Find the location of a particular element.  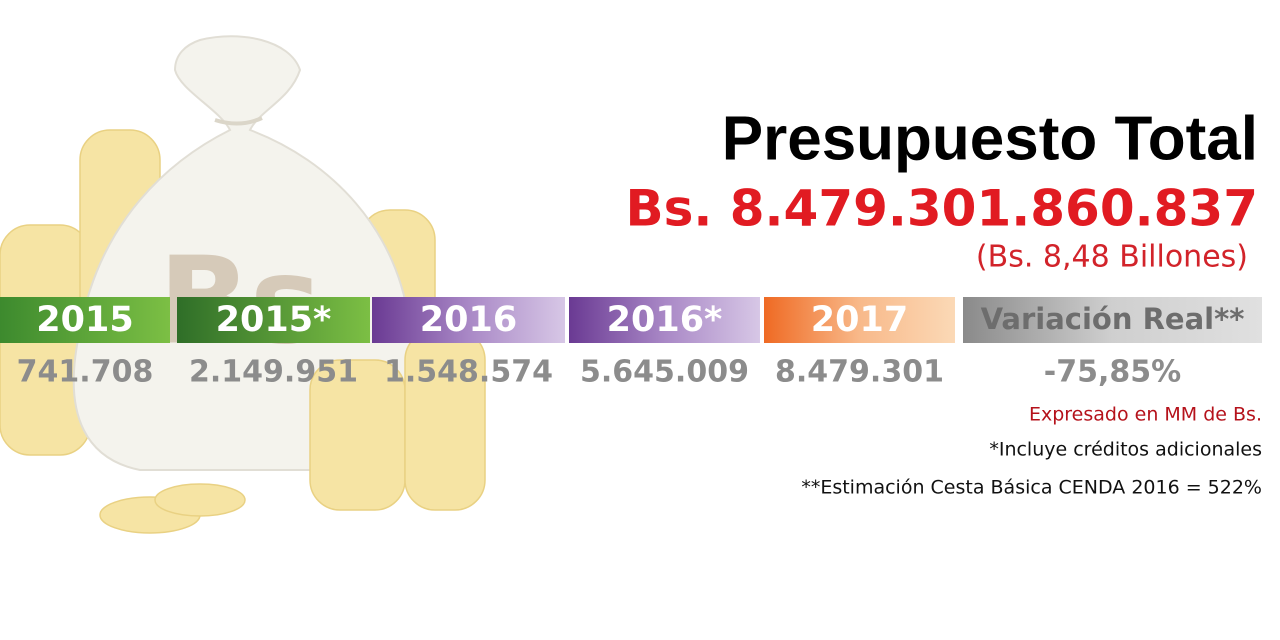

note: Expresado en MM de Bs. is located at coordinates (1145, 415).